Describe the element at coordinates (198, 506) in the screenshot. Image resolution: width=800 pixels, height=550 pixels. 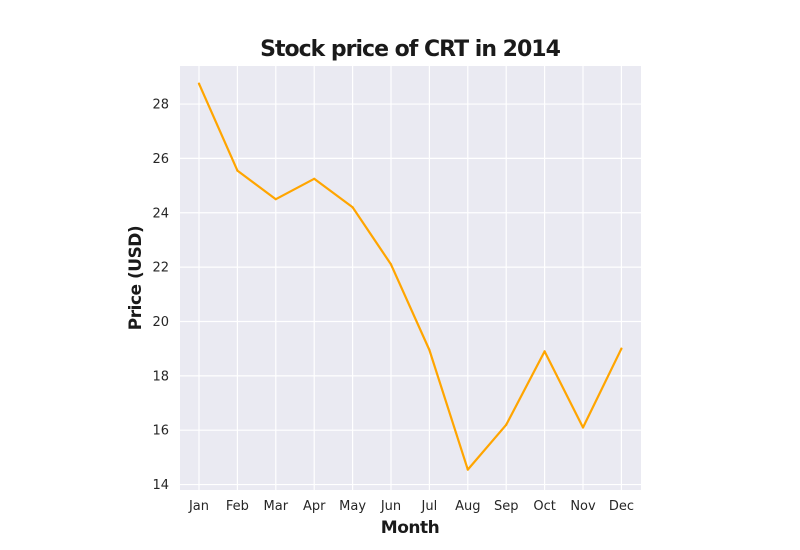
I see `x-tick-label-jan: Jan` at that location.